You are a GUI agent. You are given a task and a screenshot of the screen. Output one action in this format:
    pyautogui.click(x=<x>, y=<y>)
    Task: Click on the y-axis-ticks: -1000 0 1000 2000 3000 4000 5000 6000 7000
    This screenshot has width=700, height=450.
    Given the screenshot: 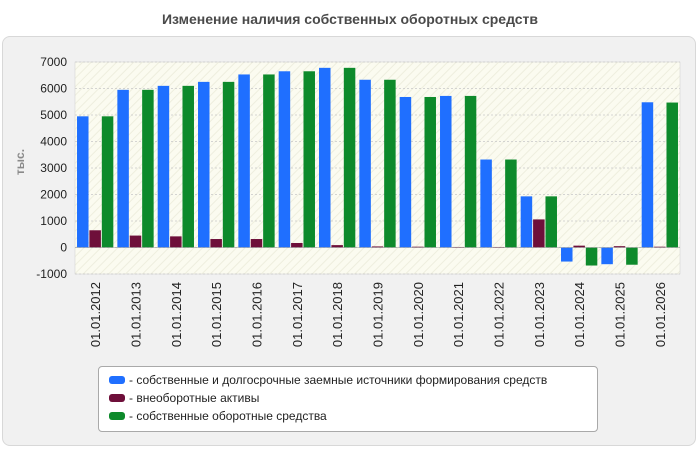 What is the action you would take?
    pyautogui.click(x=51, y=168)
    